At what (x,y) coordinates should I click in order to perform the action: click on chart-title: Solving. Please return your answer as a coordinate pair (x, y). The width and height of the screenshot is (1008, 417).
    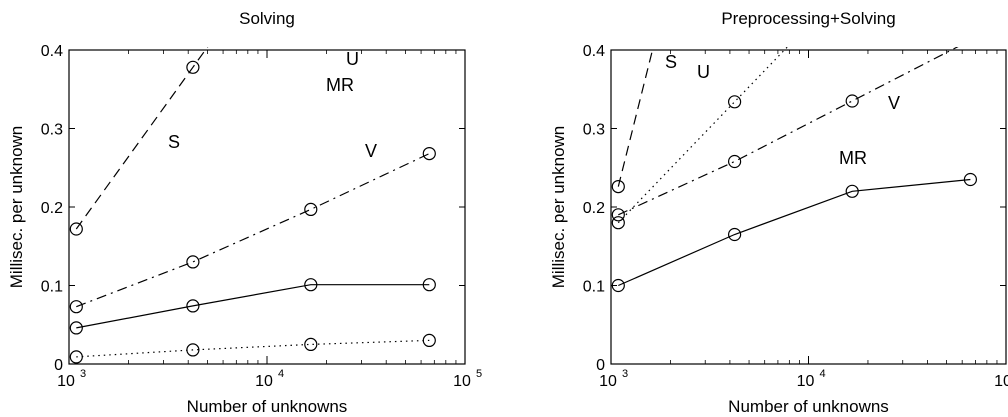
    Looking at the image, I should click on (267, 18).